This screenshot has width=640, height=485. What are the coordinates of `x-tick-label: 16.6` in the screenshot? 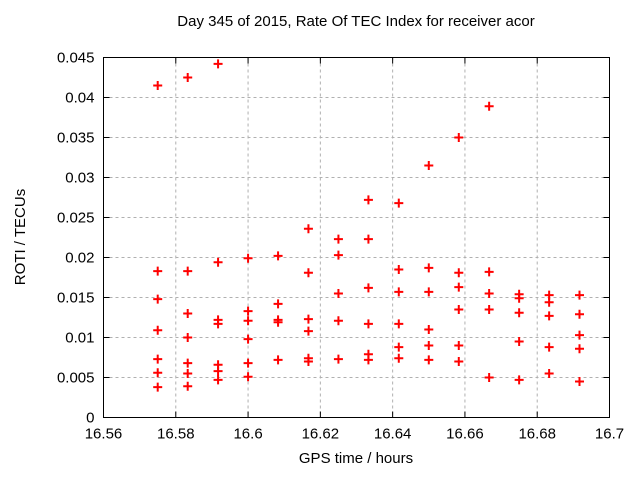 It's located at (247, 434).